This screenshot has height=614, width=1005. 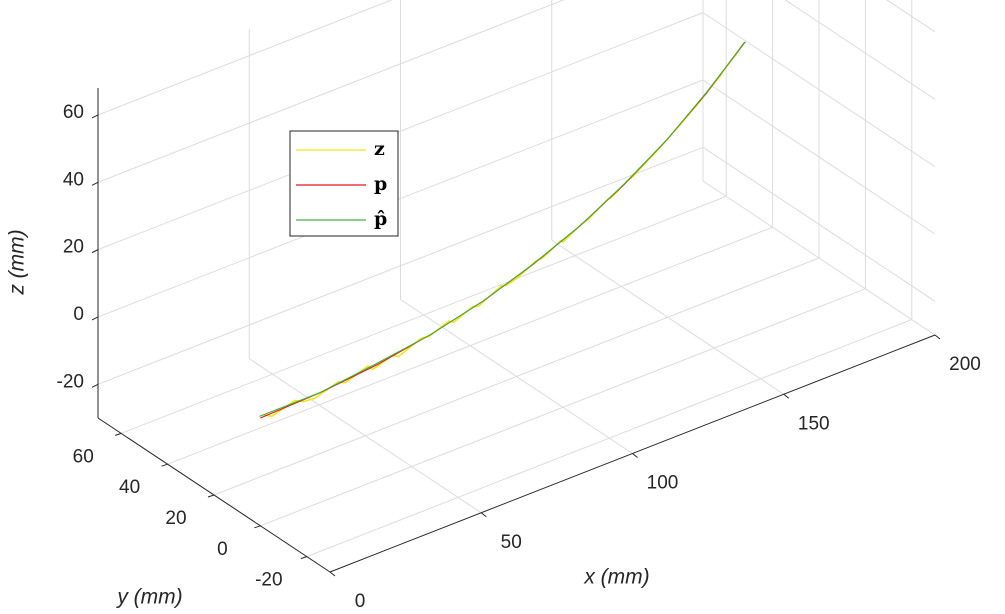 I want to click on y-tick-label: -20, so click(x=268, y=580).